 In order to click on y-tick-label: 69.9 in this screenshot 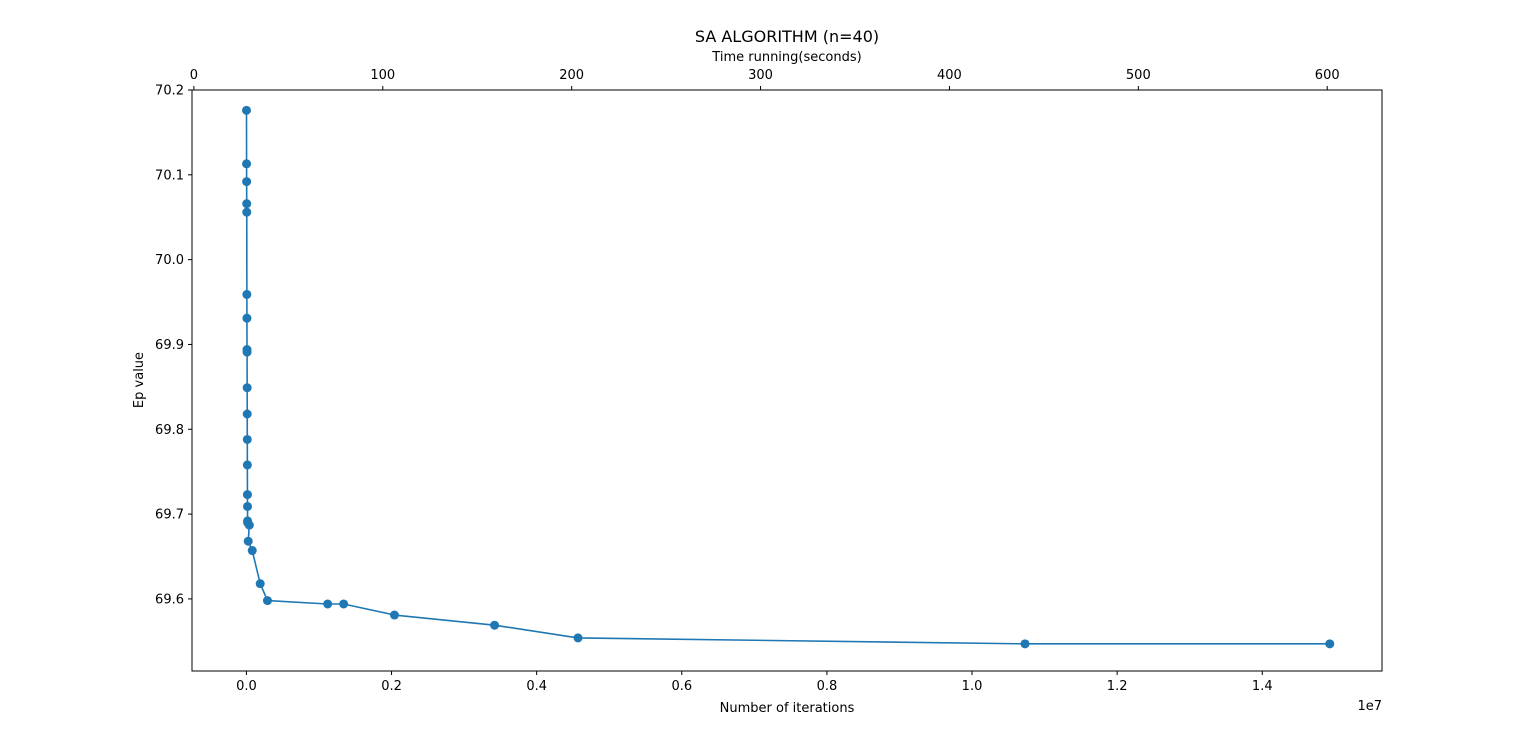, I will do `click(169, 345)`.